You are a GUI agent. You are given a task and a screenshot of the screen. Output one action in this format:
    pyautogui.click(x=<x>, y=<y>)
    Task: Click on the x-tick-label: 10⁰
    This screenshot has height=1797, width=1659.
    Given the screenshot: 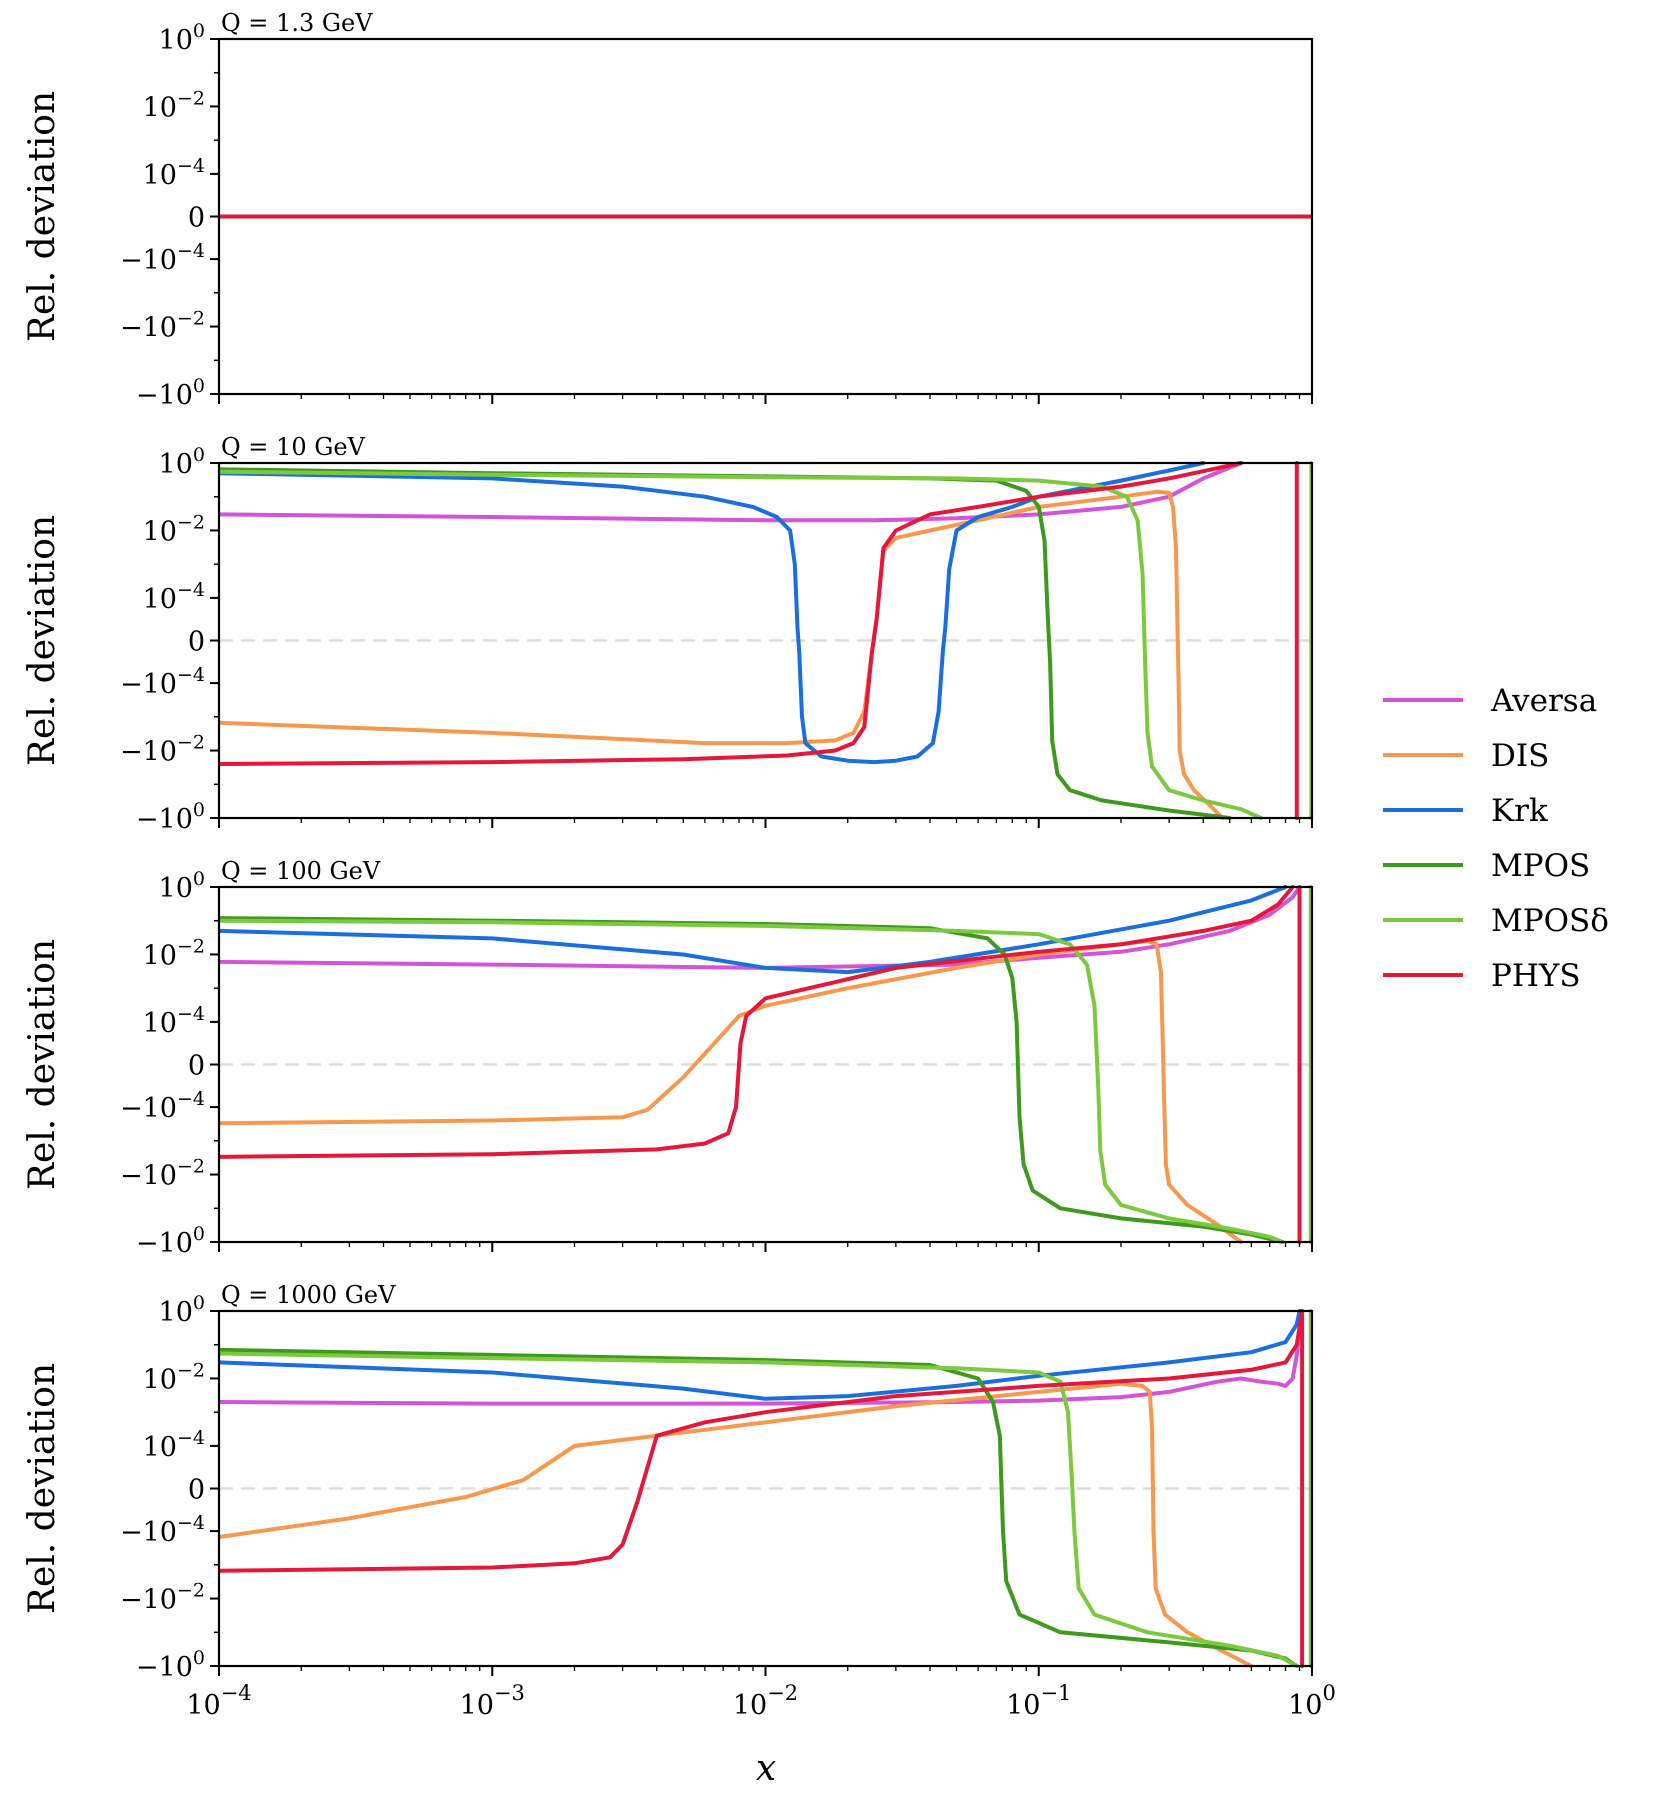 What is the action you would take?
    pyautogui.click(x=1312, y=1701)
    